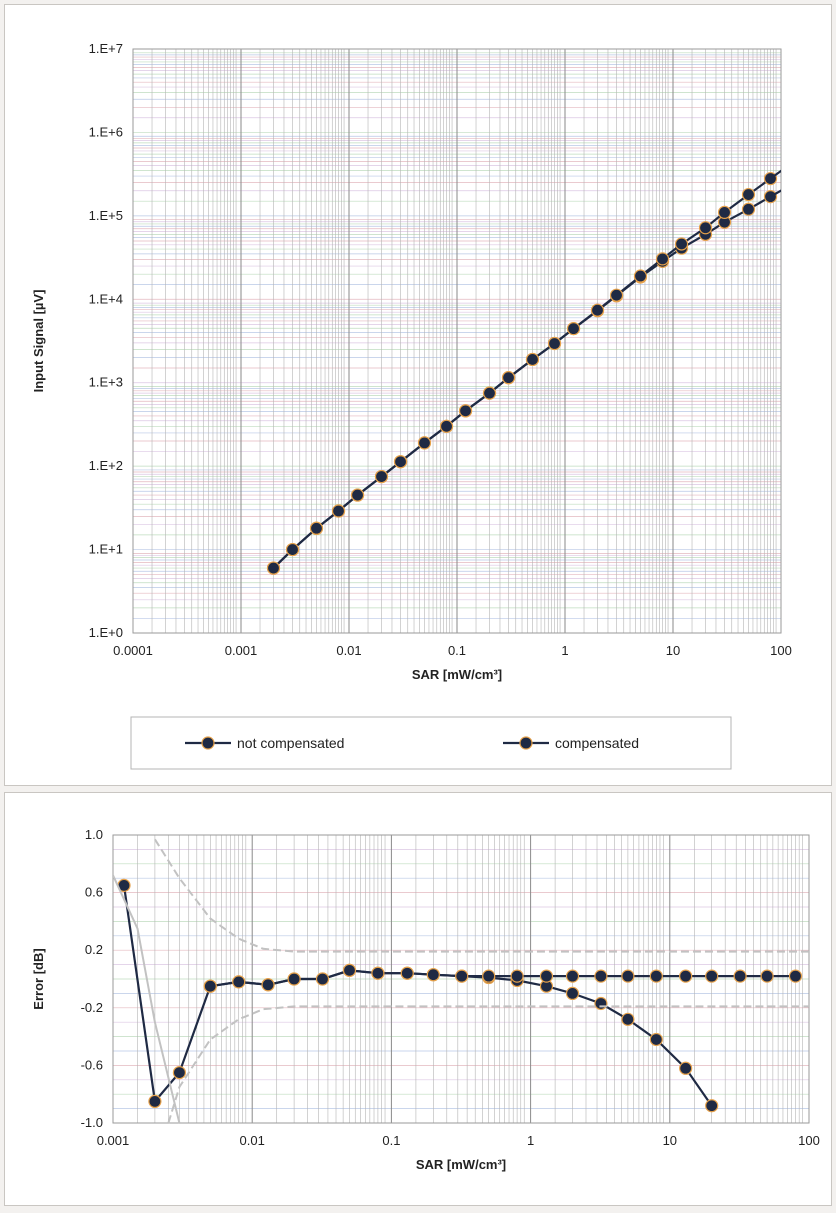 Image resolution: width=836 pixels, height=1213 pixels. Describe the element at coordinates (92, 1122) in the screenshot. I see `y-tick-label: -1.0` at that location.